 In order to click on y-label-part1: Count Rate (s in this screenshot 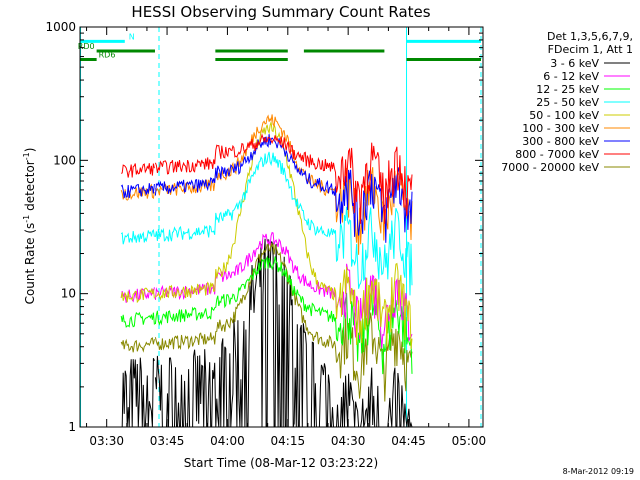, I will do `click(30, 264)`.